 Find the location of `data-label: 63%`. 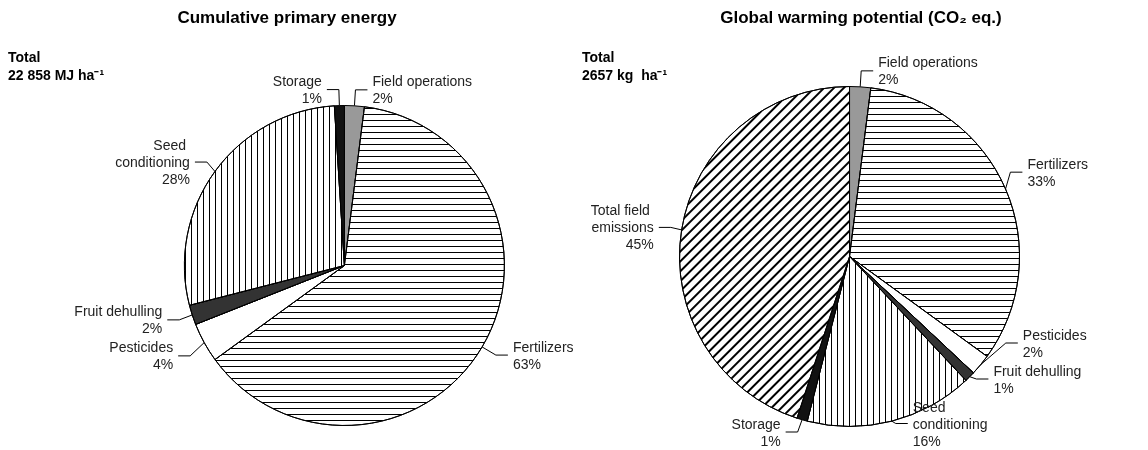

data-label: 63% is located at coordinates (526, 363).